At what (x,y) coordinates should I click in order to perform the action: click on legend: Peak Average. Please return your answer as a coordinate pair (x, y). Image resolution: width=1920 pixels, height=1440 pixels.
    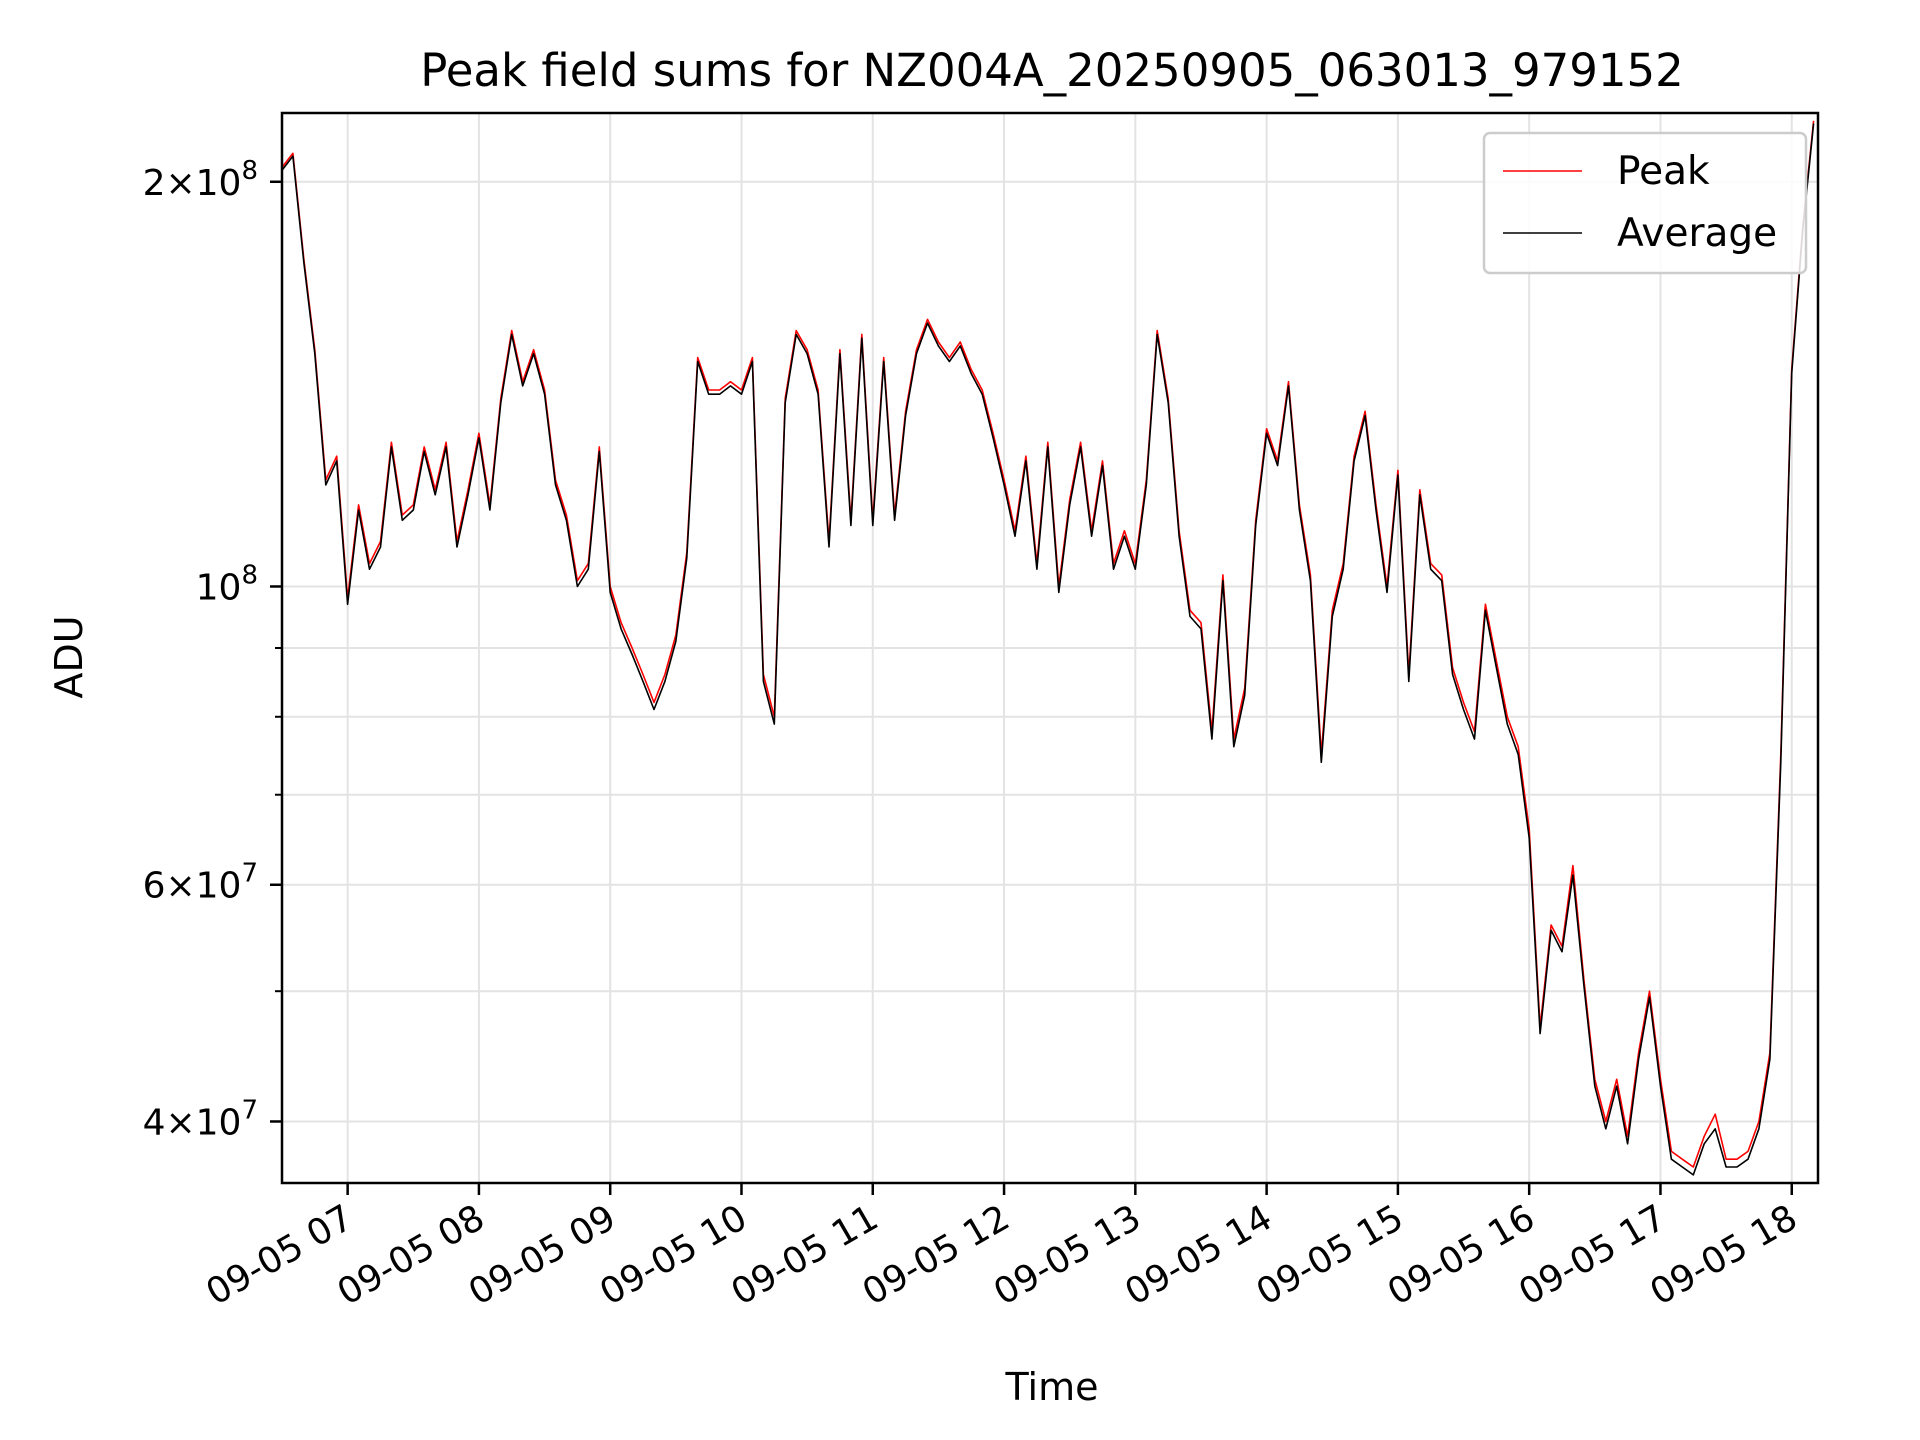
    Looking at the image, I should click on (1645, 203).